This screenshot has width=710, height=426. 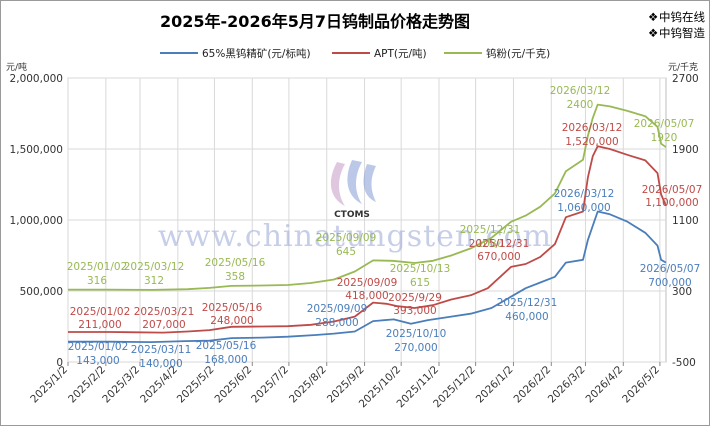 I want to click on legend-label-ore: 65%黑钨精矿(元/标吨), so click(x=256, y=53).